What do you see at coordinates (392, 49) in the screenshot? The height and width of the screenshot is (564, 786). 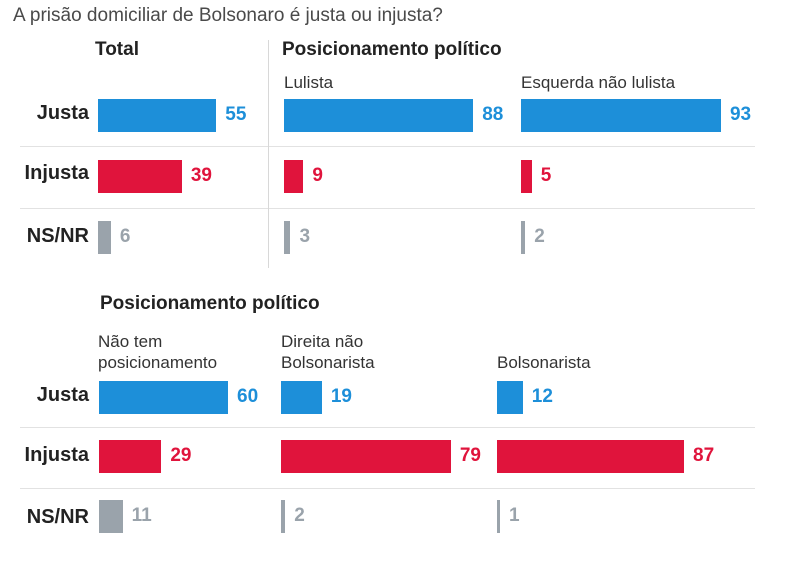 I see `political-header-top: Posicionamento político` at bounding box center [392, 49].